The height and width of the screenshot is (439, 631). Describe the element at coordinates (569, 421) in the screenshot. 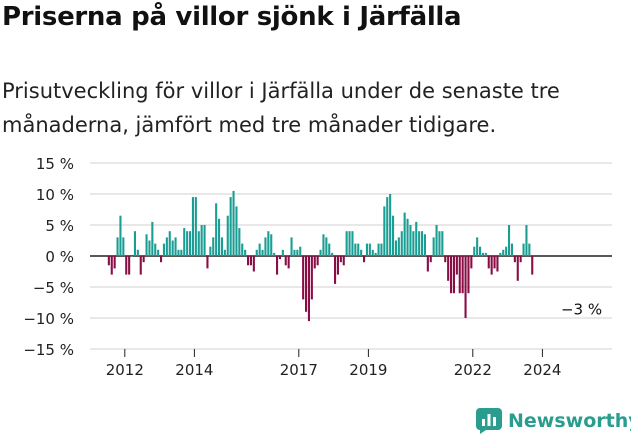

I see `brand-name: Newsworthy` at that location.